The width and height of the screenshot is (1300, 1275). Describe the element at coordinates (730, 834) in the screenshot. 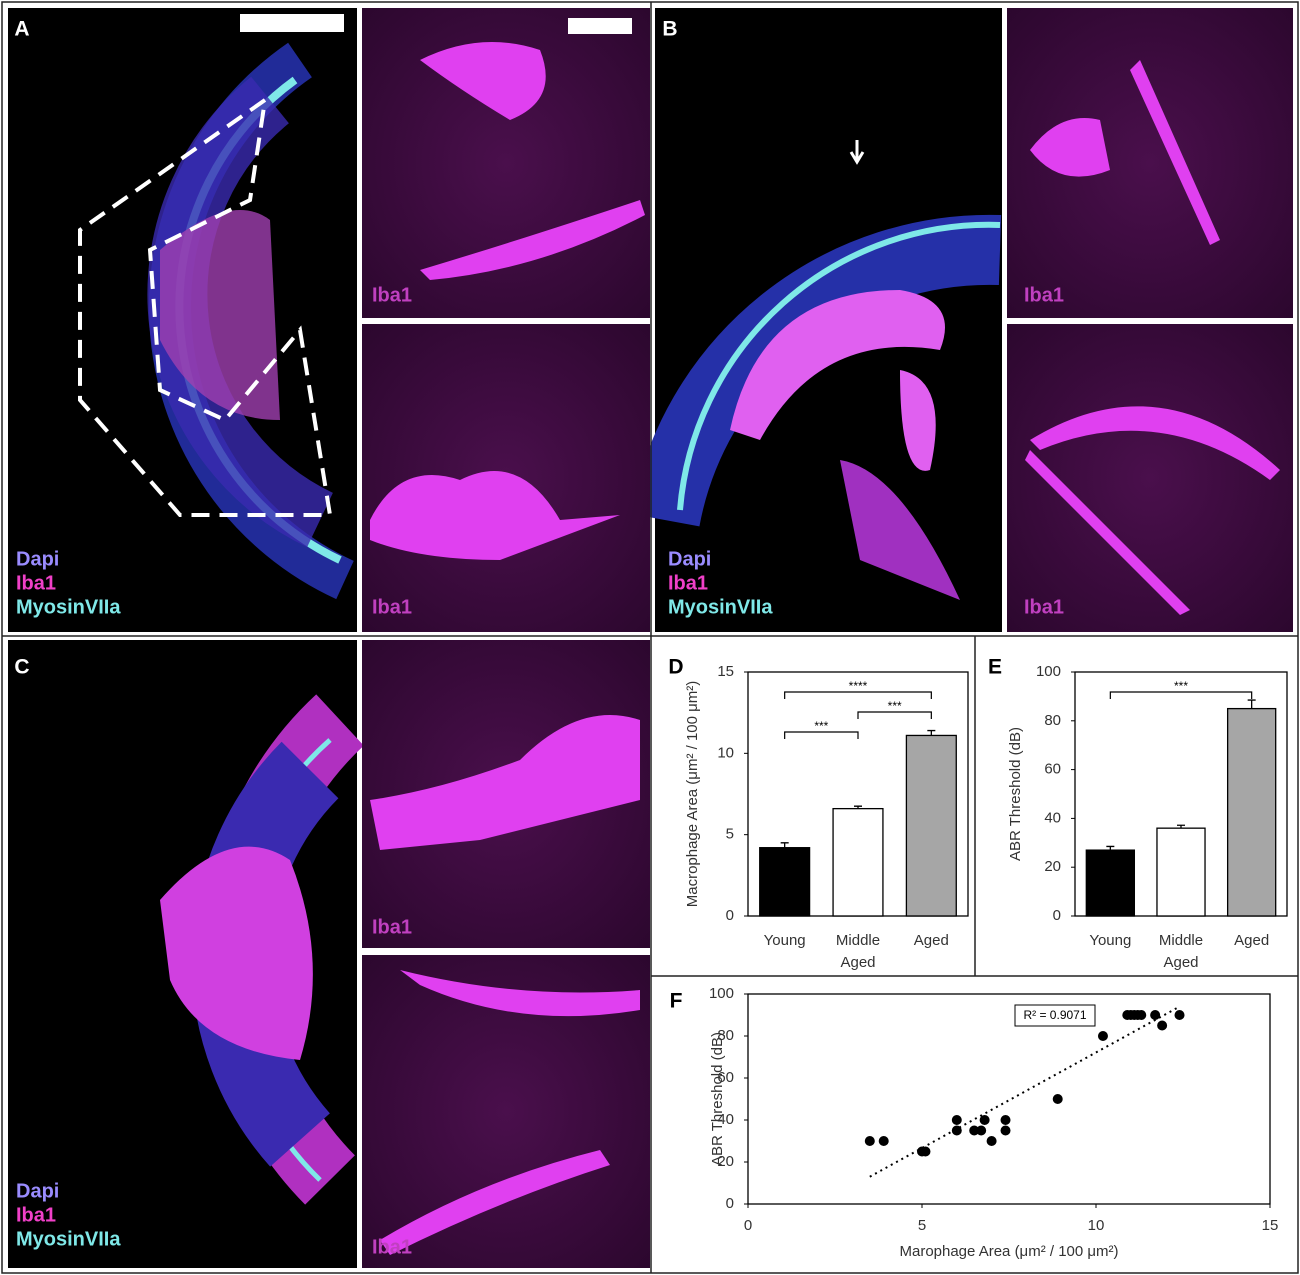

I see `y-tick-label: 5` at that location.